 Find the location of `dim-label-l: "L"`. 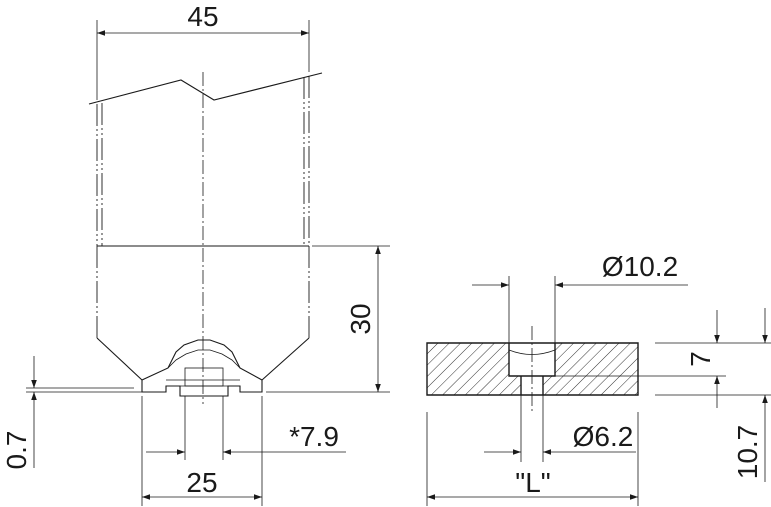

dim-label-l: "L" is located at coordinates (532, 482).